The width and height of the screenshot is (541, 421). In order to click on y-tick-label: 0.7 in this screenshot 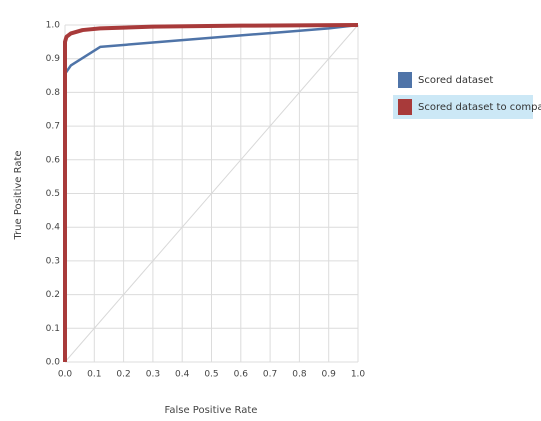, I will do `click(53, 127)`.